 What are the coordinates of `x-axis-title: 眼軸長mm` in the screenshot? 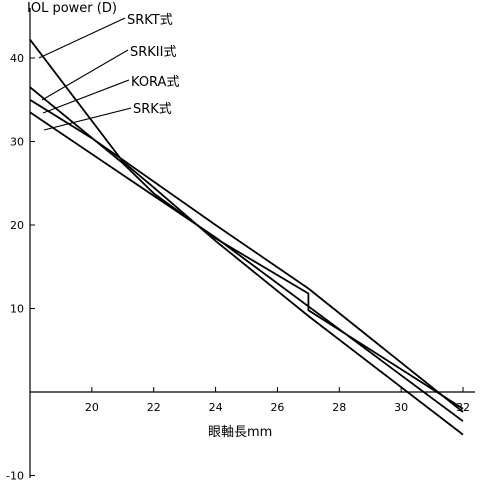 It's located at (240, 432).